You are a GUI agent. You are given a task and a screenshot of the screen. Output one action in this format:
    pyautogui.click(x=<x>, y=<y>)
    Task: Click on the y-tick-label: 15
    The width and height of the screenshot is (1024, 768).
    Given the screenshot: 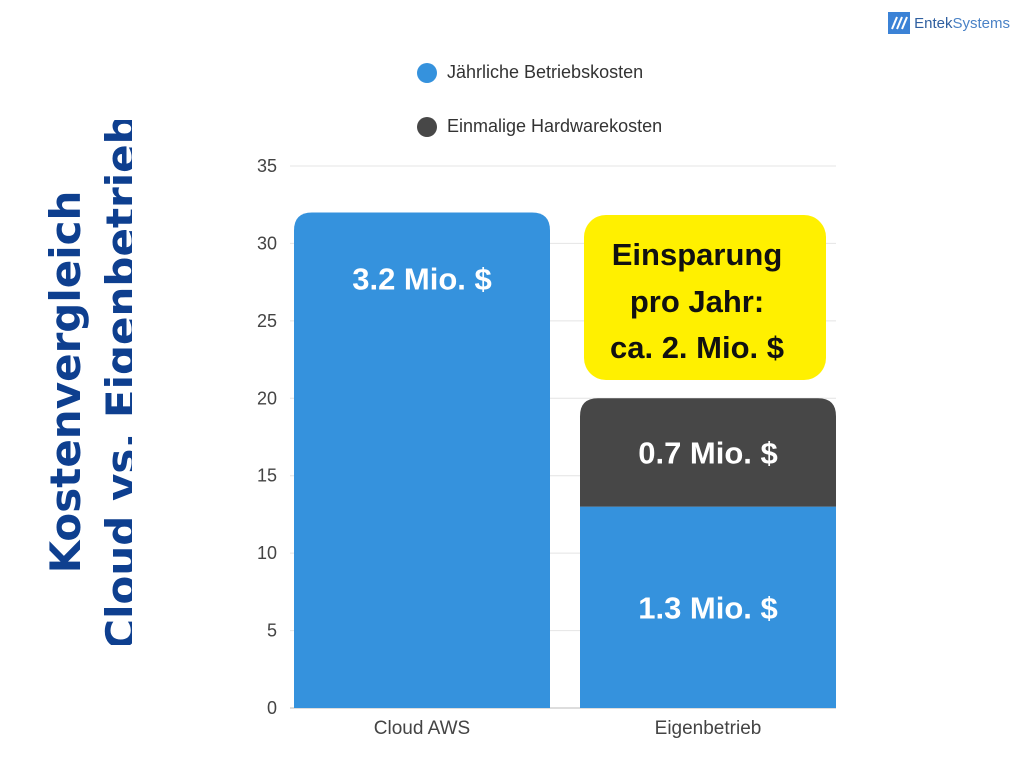 What is the action you would take?
    pyautogui.click(x=267, y=476)
    